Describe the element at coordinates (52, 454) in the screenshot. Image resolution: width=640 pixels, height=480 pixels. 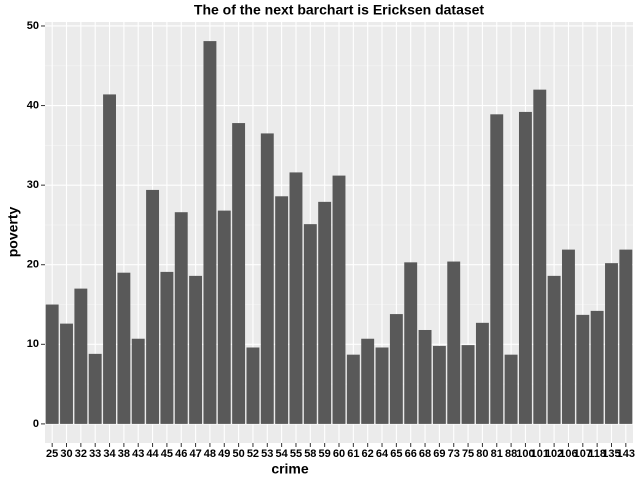
I see `x-tick-label: 25` at that location.